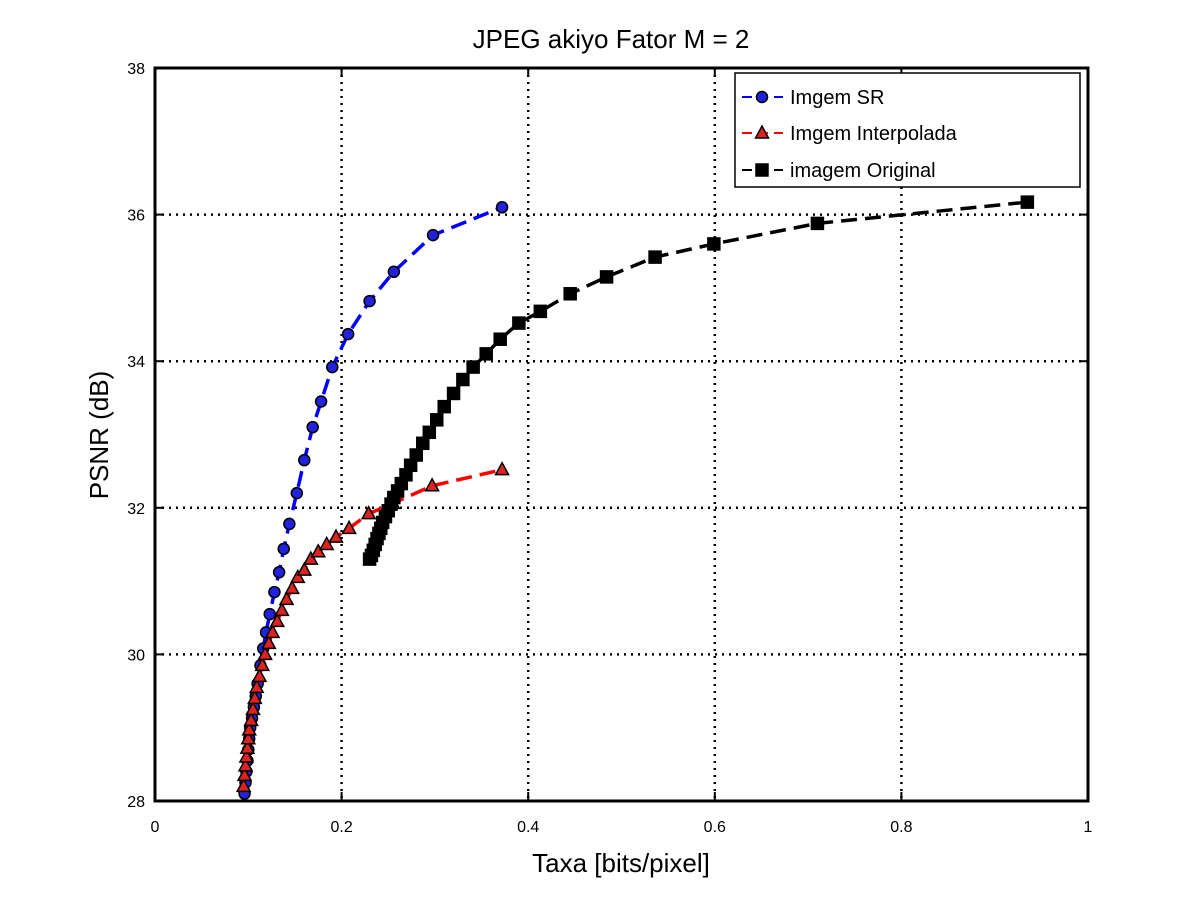  I want to click on y-tick-label: 30, so click(136, 655).